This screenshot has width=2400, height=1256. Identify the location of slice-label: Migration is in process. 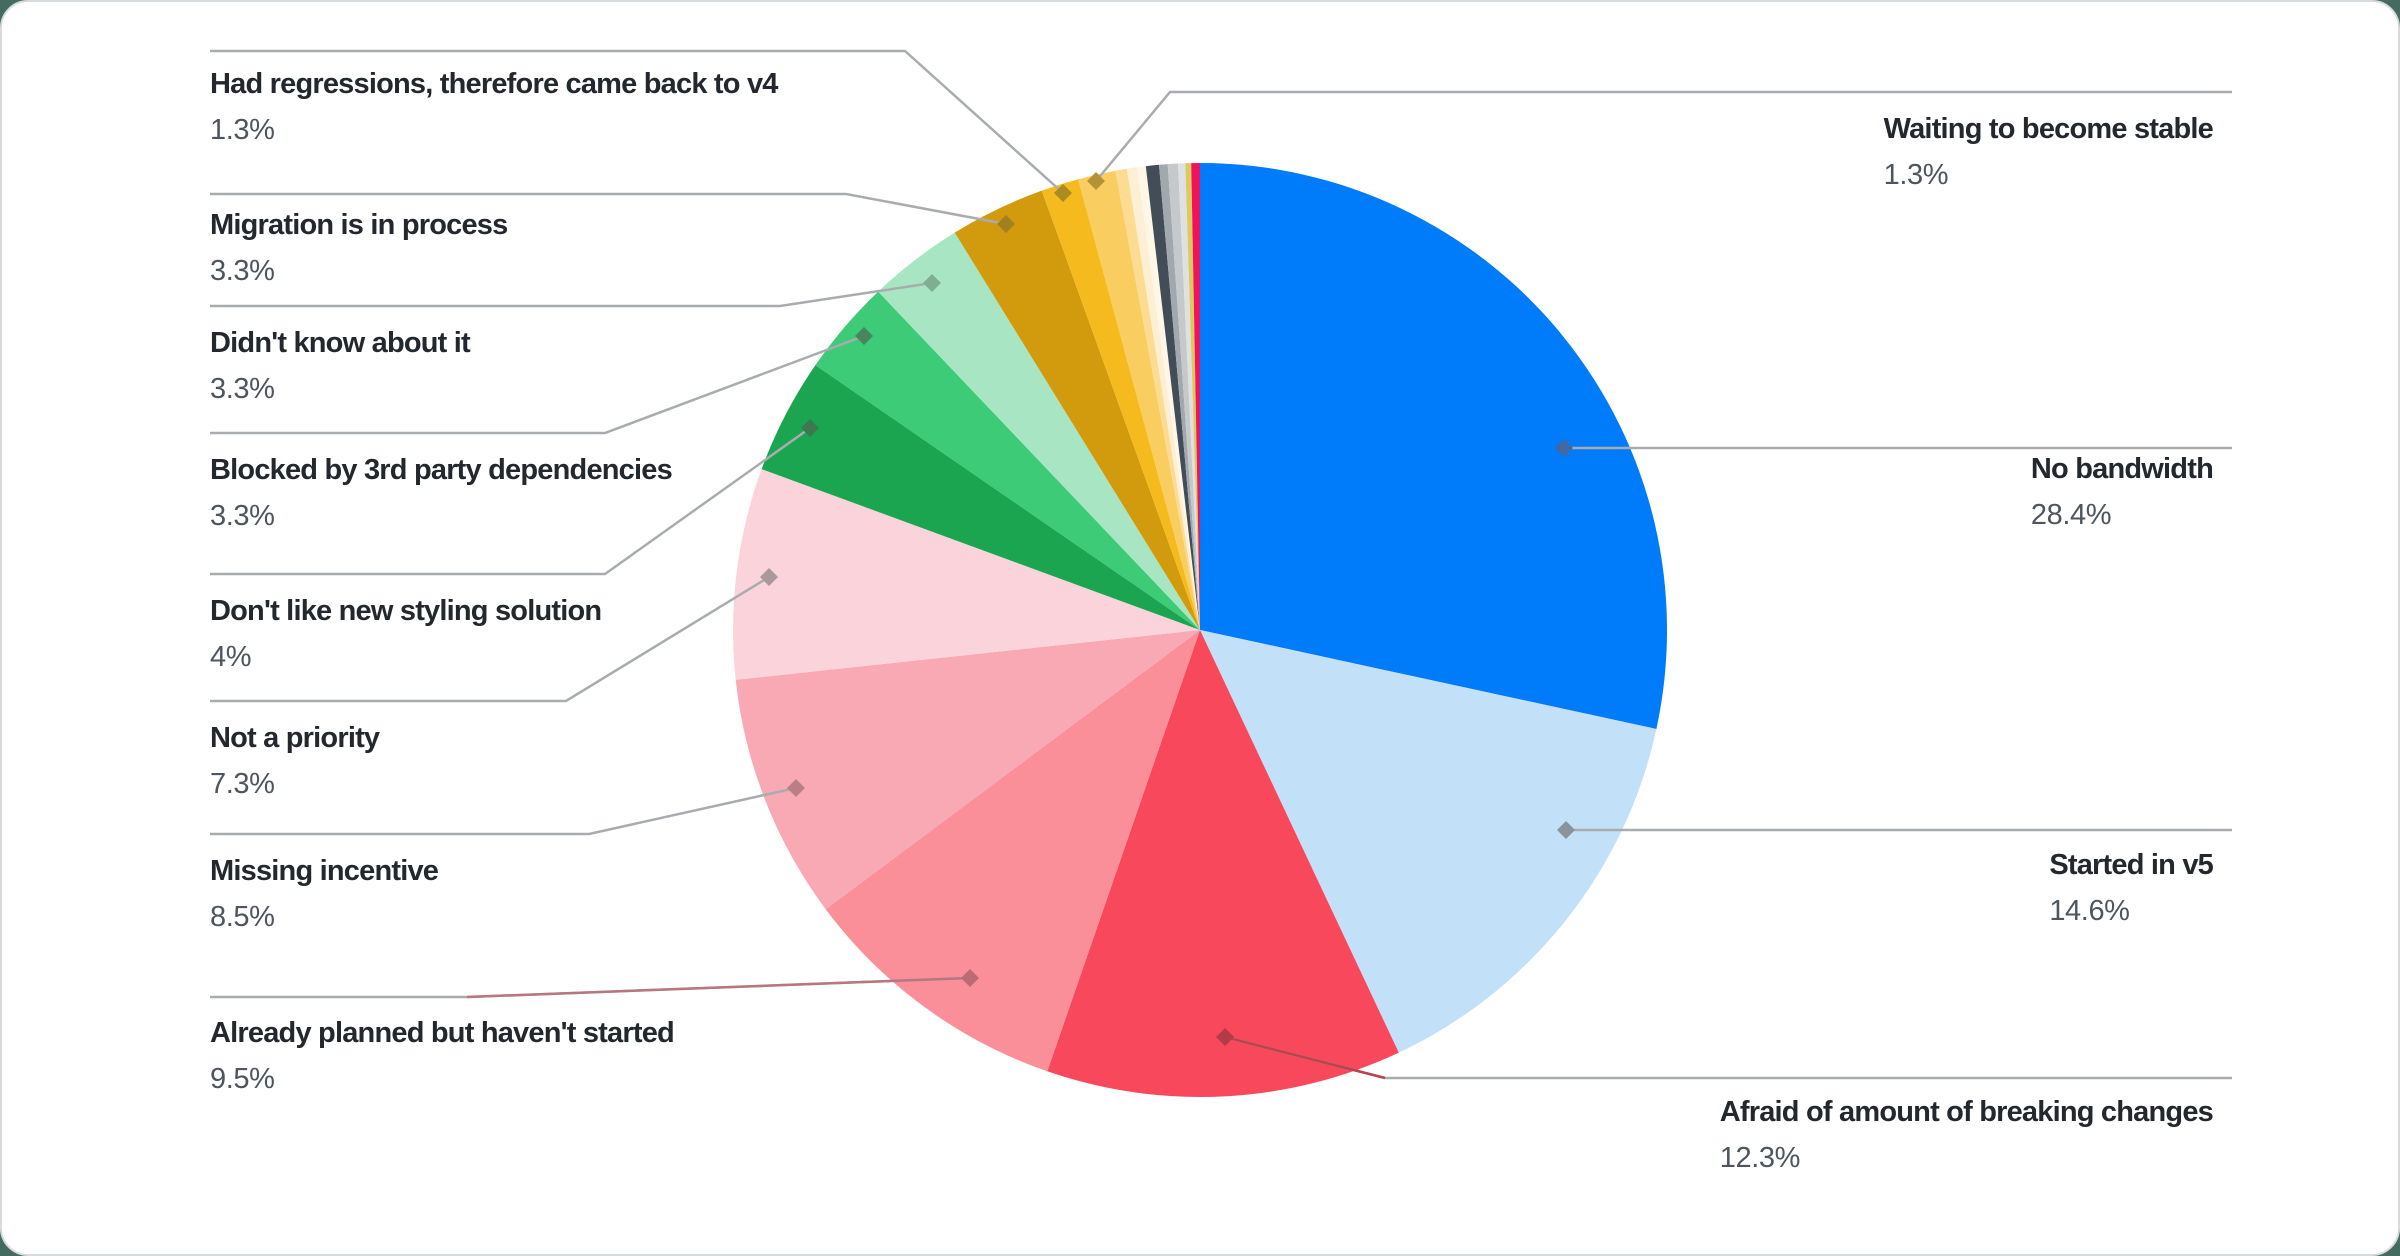
(359, 225).